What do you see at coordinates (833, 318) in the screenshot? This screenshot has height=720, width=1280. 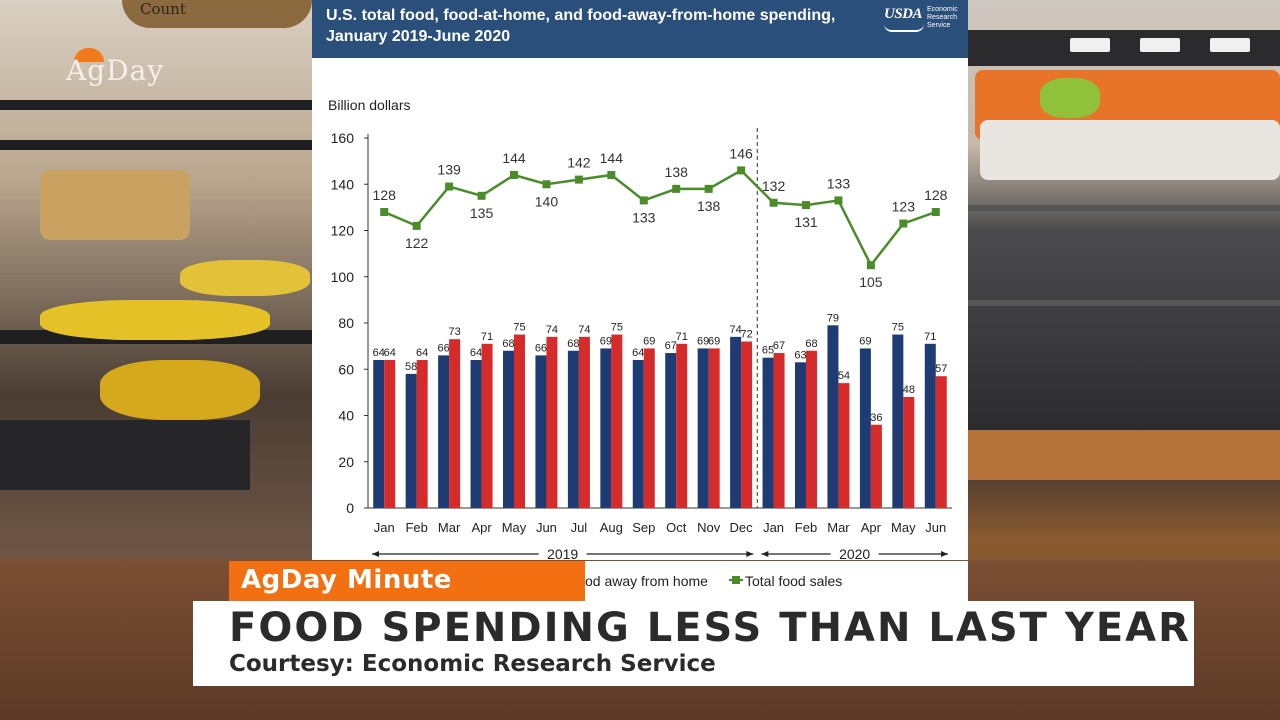 I see `data-label-food-at-home: 79` at bounding box center [833, 318].